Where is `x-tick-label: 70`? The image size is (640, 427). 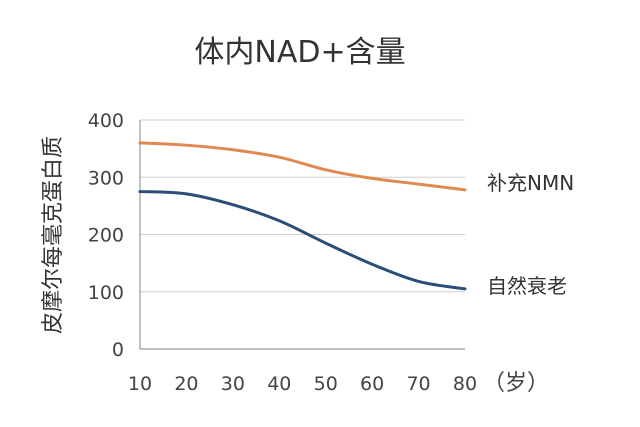
x-tick-label: 70 is located at coordinates (418, 384).